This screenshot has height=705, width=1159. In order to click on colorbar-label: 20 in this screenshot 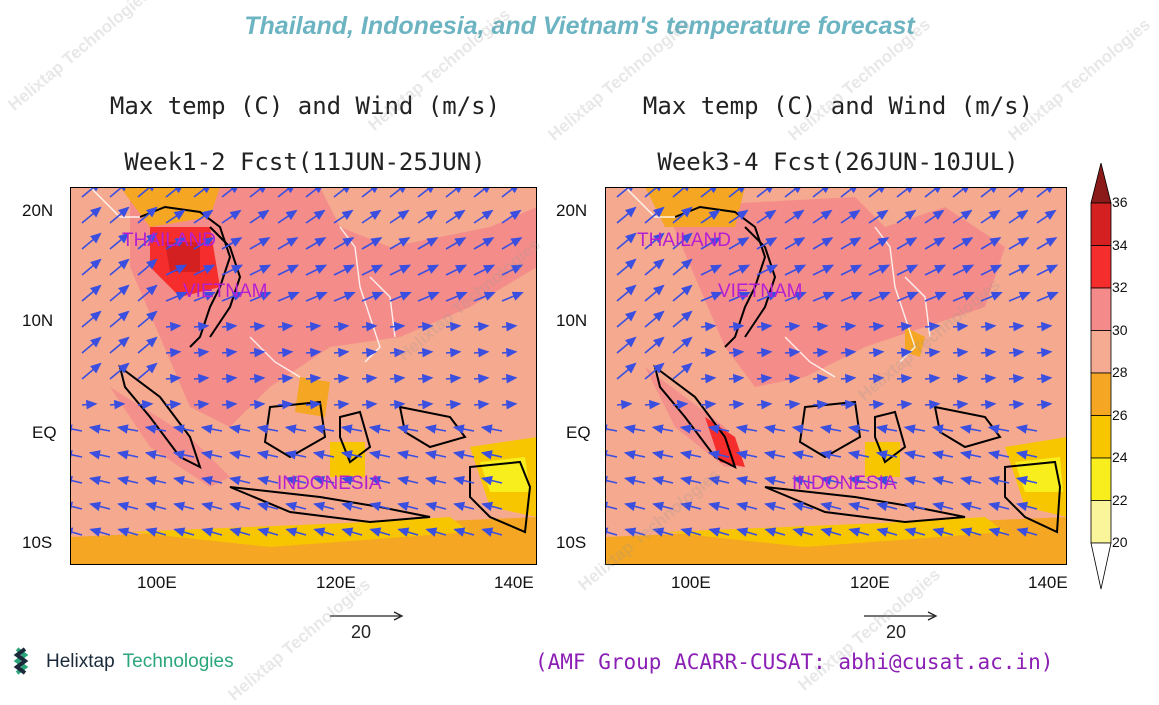, I will do `click(1120, 542)`.